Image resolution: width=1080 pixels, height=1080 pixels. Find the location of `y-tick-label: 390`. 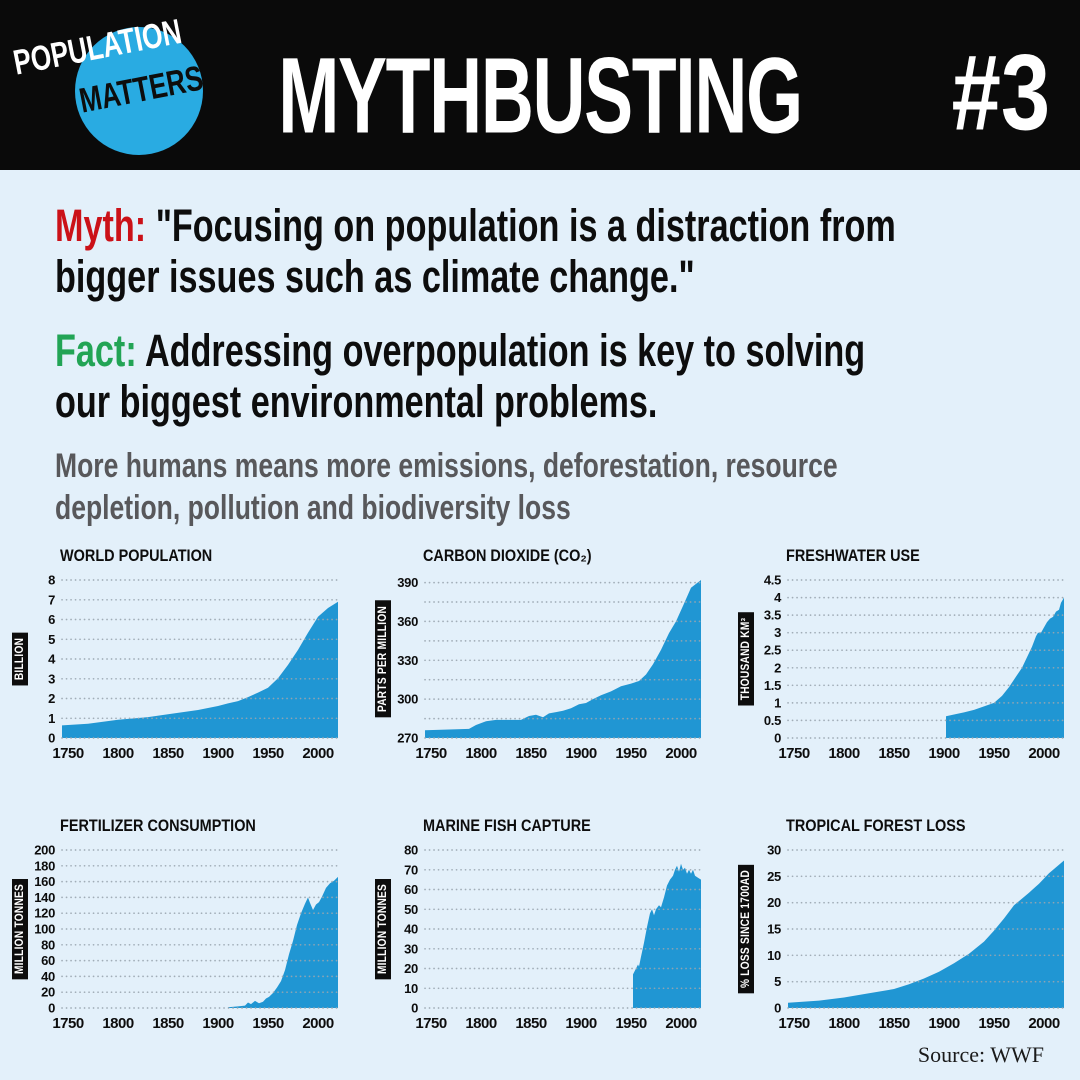

y-tick-label: 390 is located at coordinates (407, 582).